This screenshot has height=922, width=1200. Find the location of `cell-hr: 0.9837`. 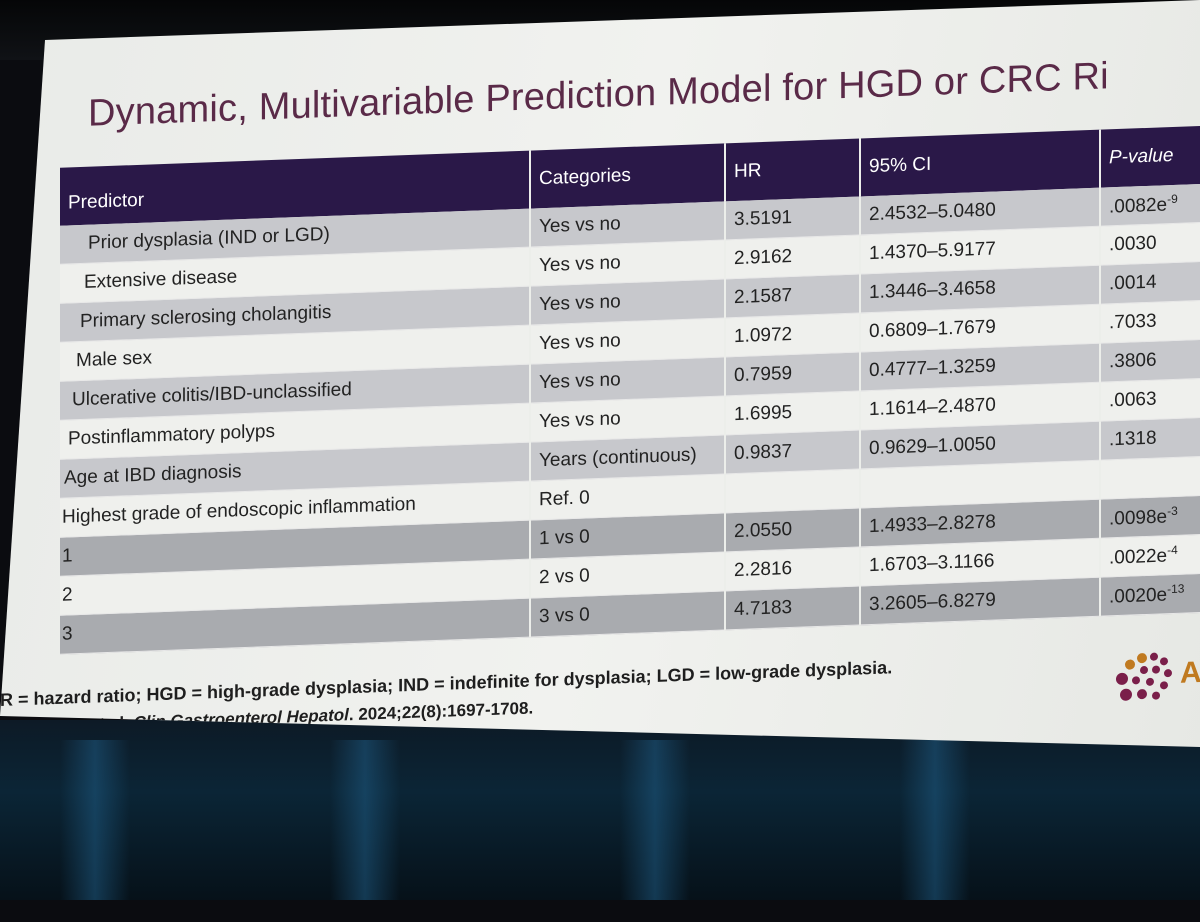

cell-hr: 0.9837 is located at coordinates (792, 451).